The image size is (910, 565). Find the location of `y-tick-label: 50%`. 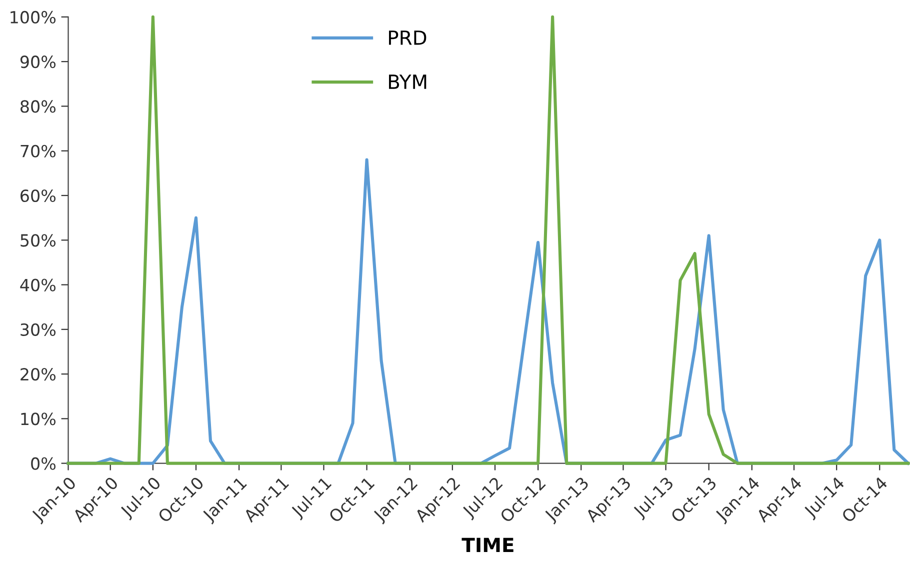

y-tick-label: 50% is located at coordinates (38, 240).